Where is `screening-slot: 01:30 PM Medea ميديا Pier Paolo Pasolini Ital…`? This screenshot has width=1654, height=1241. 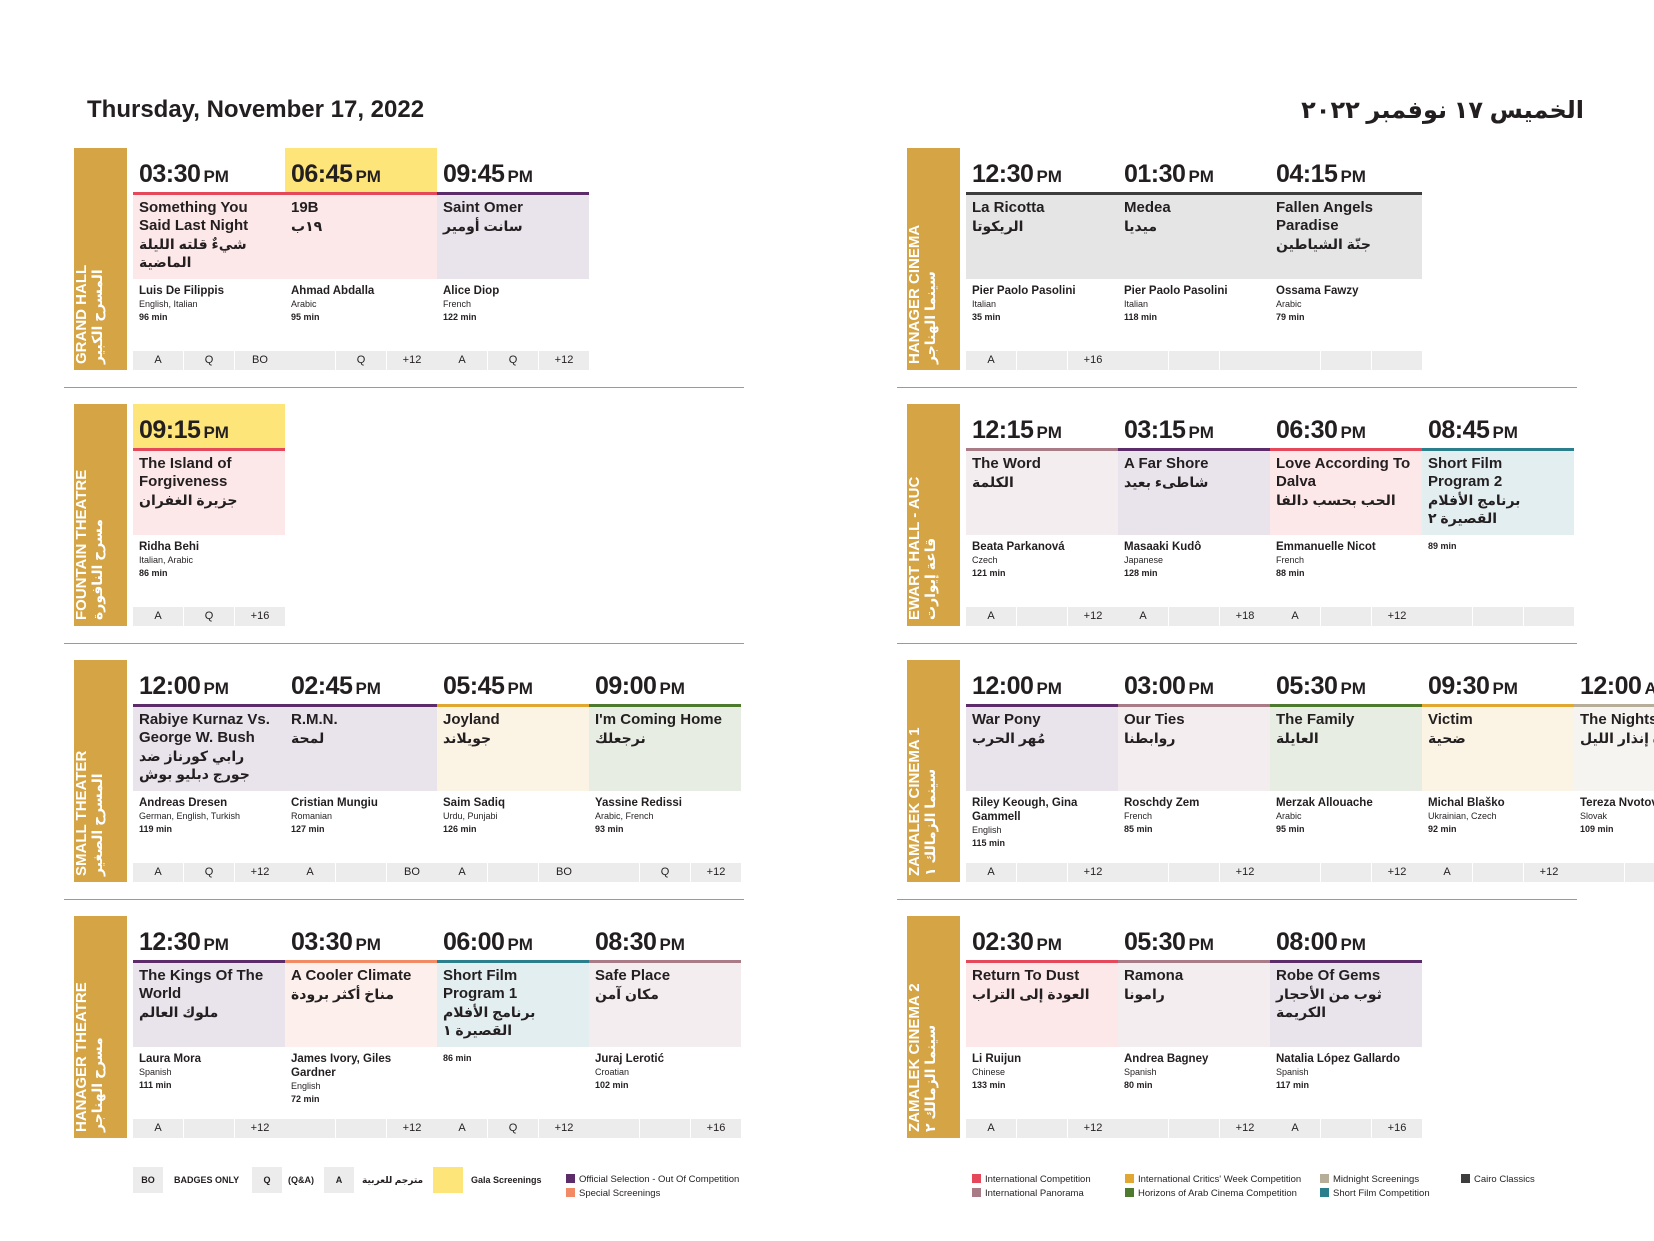 screening-slot: 01:30 PM Medea ميديا Pier Paolo Pasolini Ital… is located at coordinates (1194, 259).